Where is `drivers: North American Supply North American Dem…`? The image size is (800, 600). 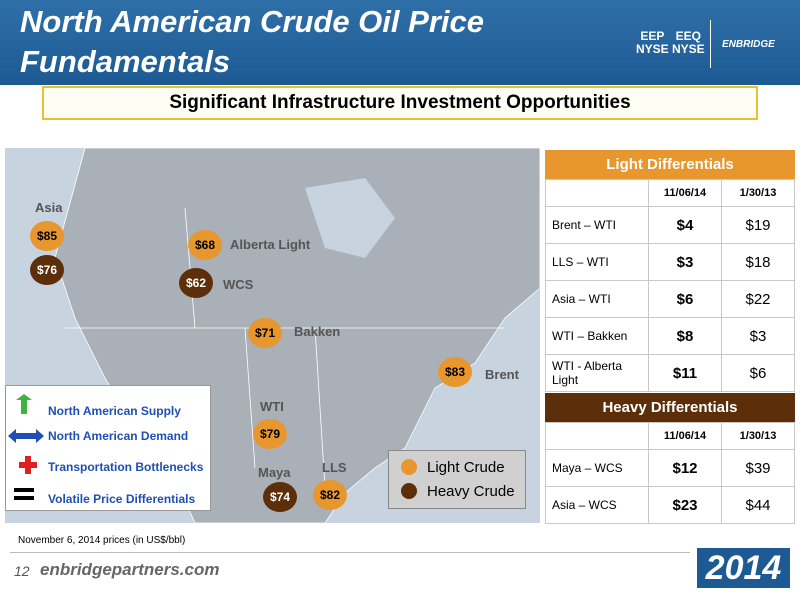 drivers: North American Supply North American Dem… is located at coordinates (106, 450).